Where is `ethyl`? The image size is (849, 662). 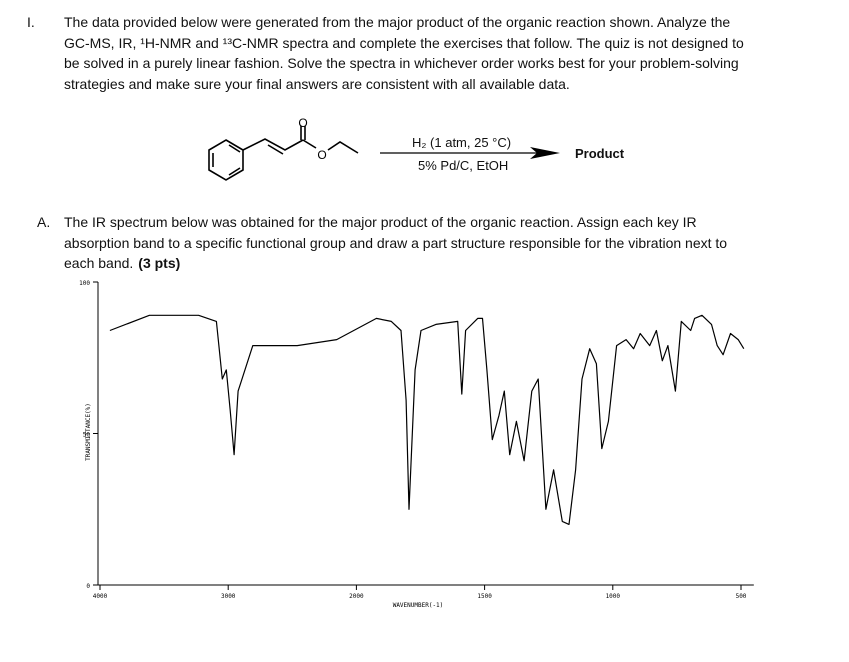
ethyl is located at coordinates (343, 147).